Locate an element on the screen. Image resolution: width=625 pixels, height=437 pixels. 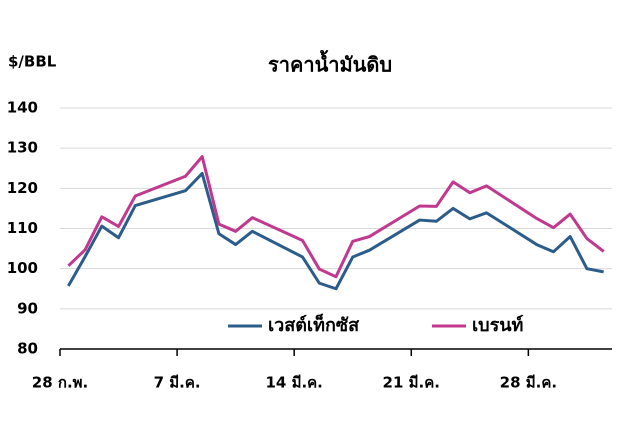
y-axis-label: $/BBL is located at coordinates (32, 62).